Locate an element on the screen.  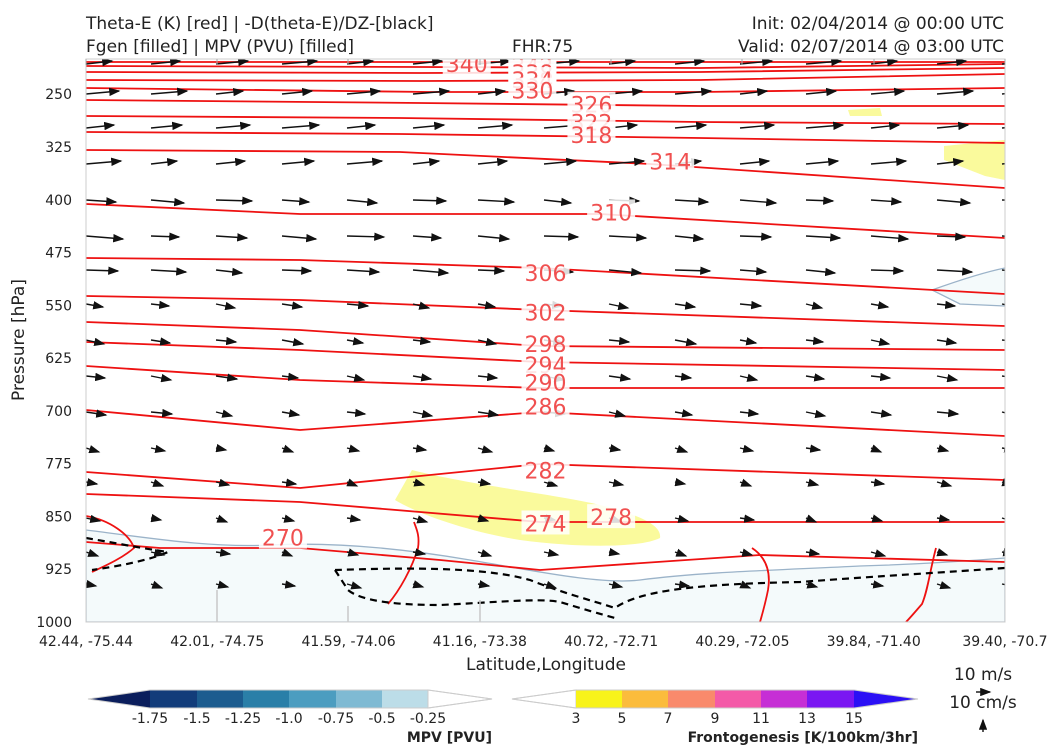
fgen-colorbar-label: 15 is located at coordinates (854, 719).